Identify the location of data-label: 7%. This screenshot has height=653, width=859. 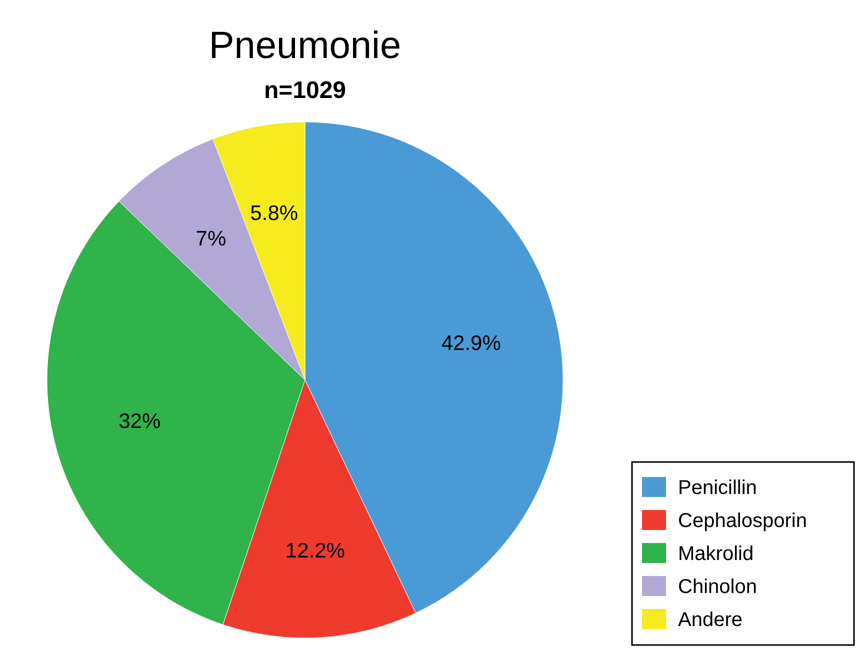
(211, 238).